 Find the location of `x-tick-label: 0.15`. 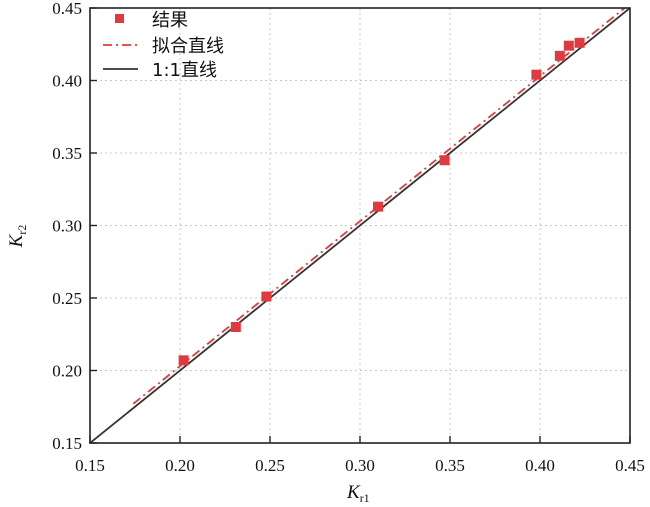

x-tick-label: 0.15 is located at coordinates (90, 465).